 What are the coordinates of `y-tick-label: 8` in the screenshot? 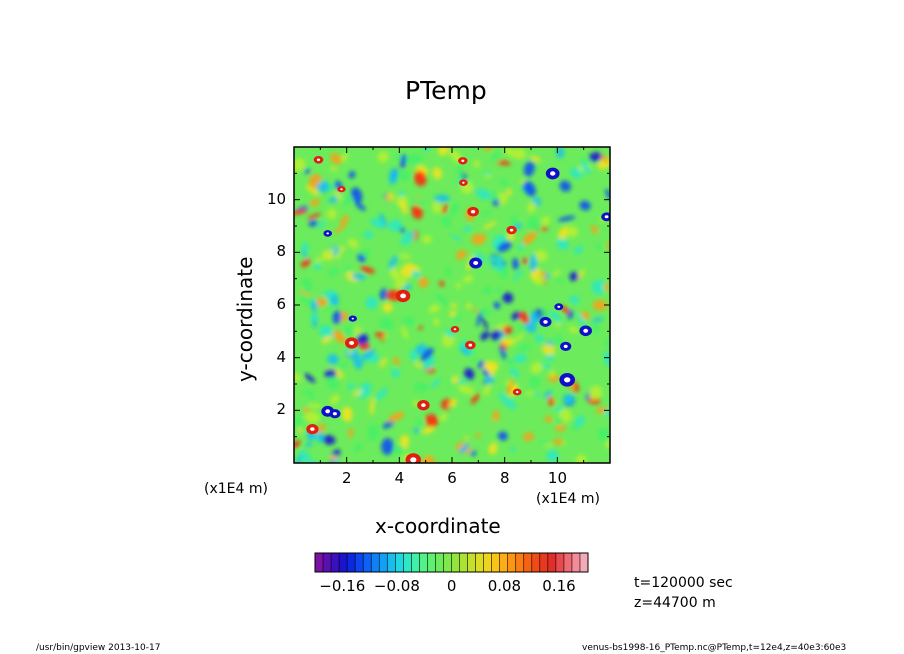 It's located at (281, 251).